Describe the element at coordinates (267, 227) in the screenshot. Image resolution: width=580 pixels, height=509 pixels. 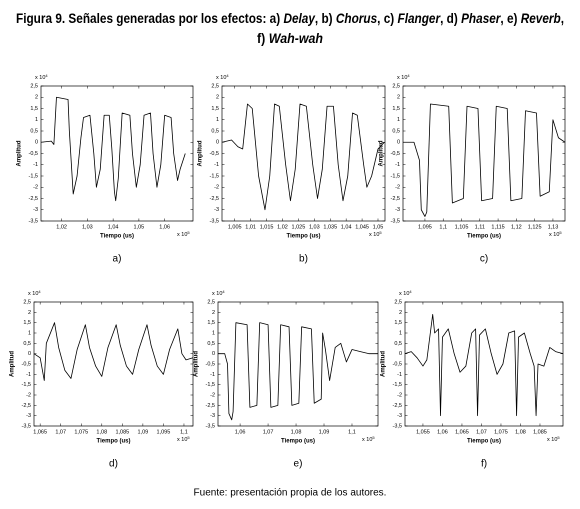
I see `x-tick-label: 1,015` at that location.